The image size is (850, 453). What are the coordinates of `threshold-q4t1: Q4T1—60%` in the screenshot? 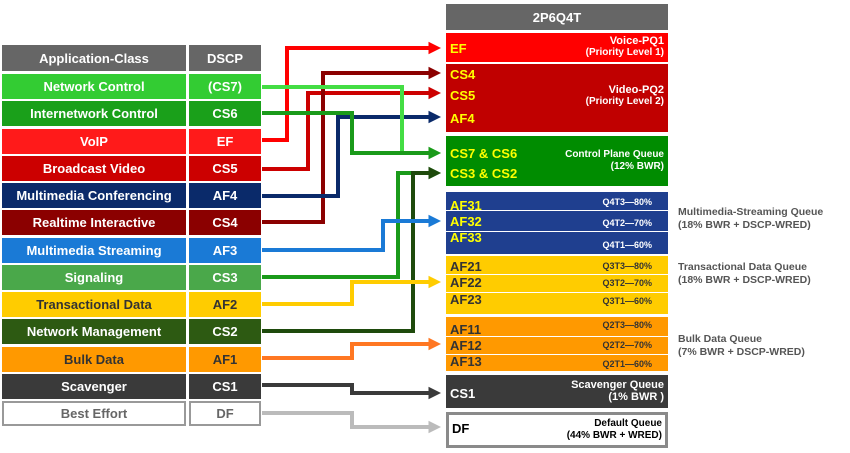 It's located at (627, 245).